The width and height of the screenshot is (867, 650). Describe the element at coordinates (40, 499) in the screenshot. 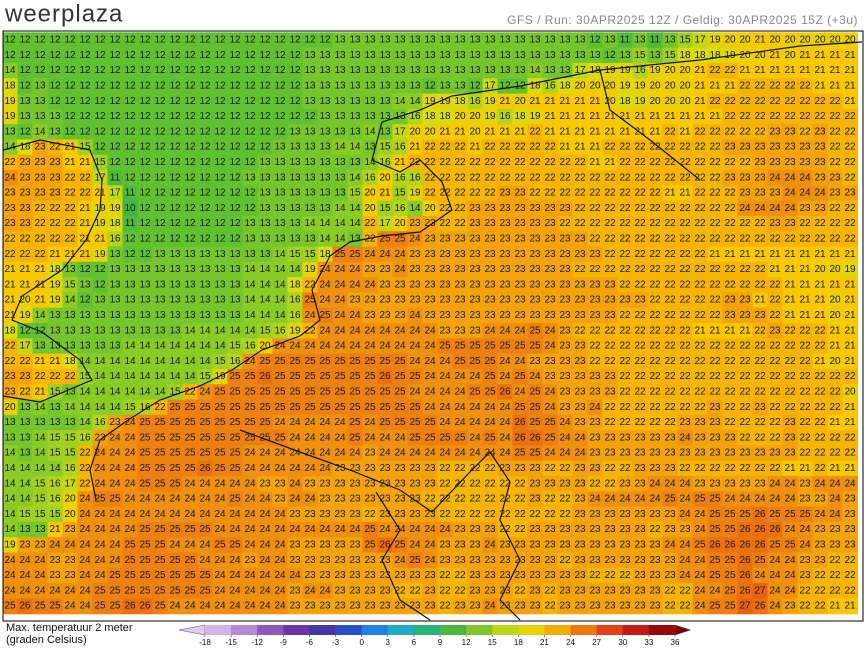

I see `temperature-value: 15` at that location.